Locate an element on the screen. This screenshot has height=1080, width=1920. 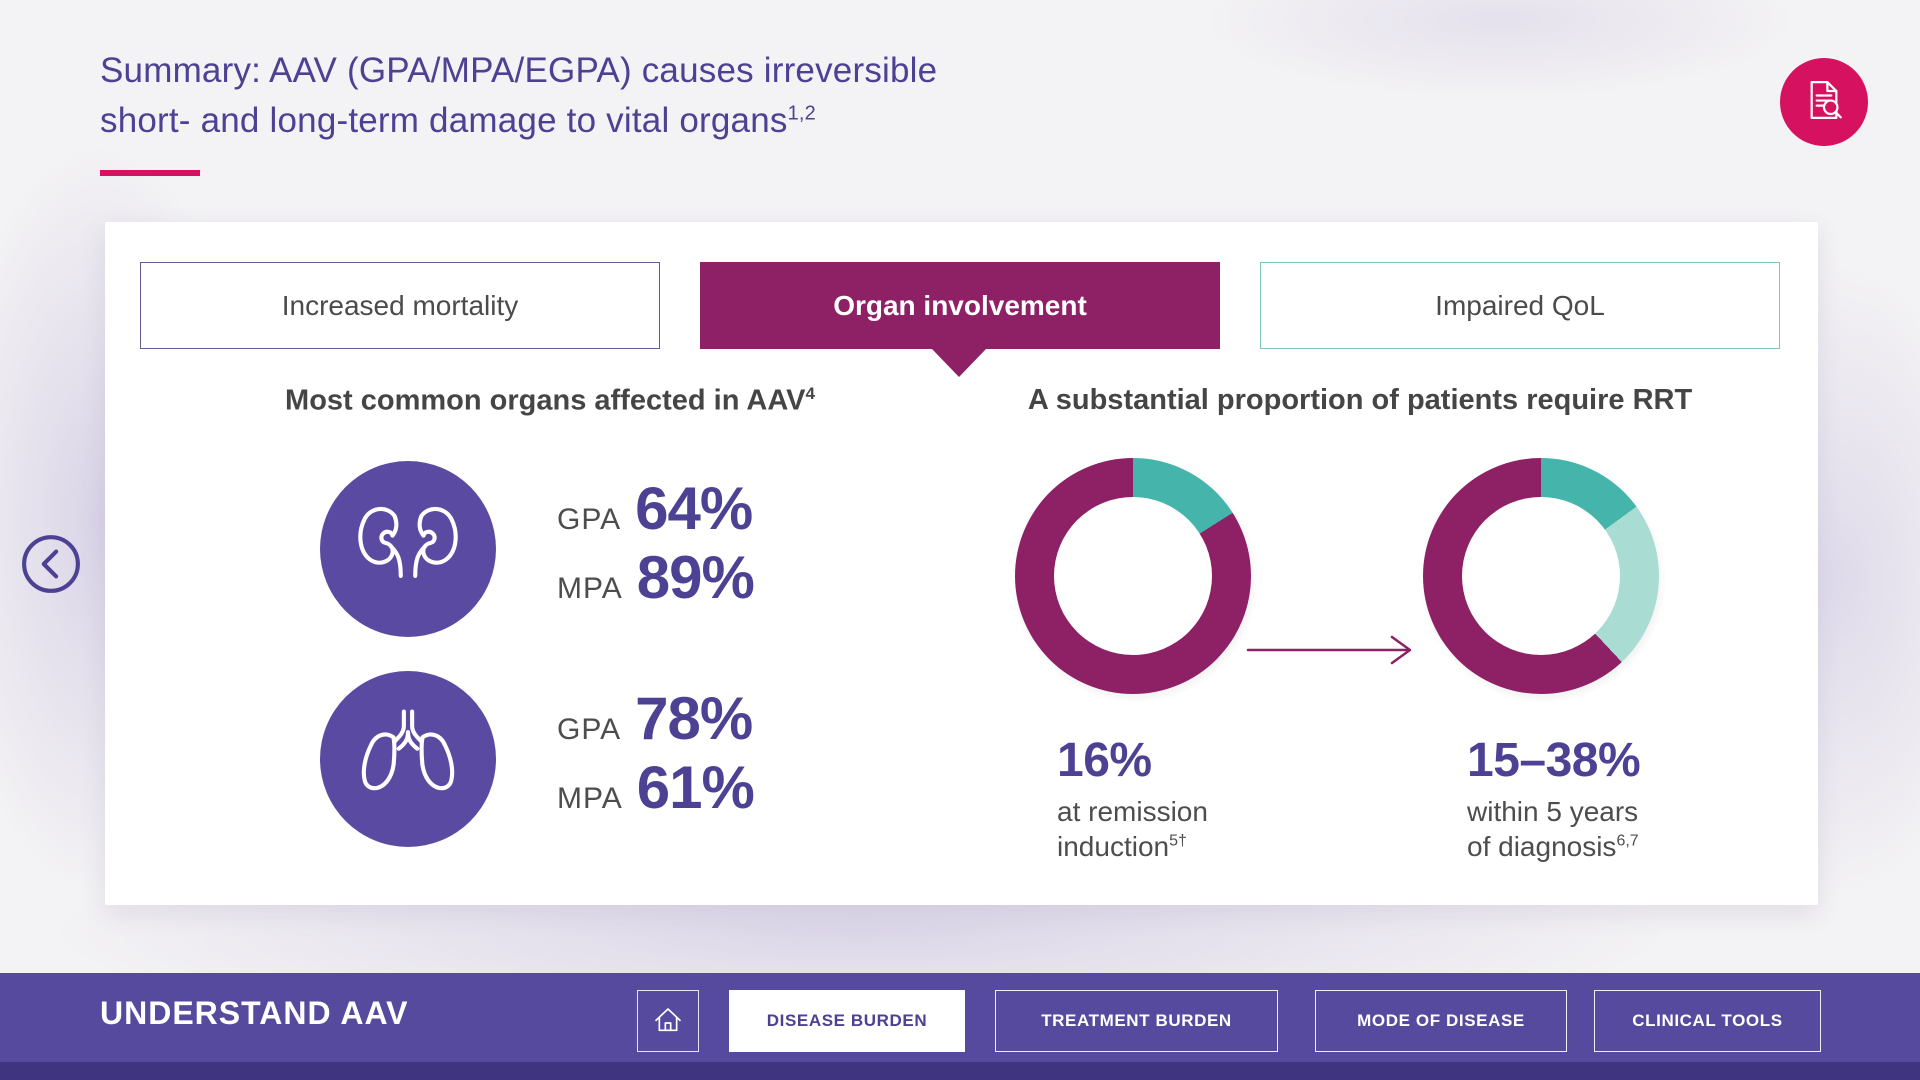
donut-chart-five-years is located at coordinates (1541, 576).